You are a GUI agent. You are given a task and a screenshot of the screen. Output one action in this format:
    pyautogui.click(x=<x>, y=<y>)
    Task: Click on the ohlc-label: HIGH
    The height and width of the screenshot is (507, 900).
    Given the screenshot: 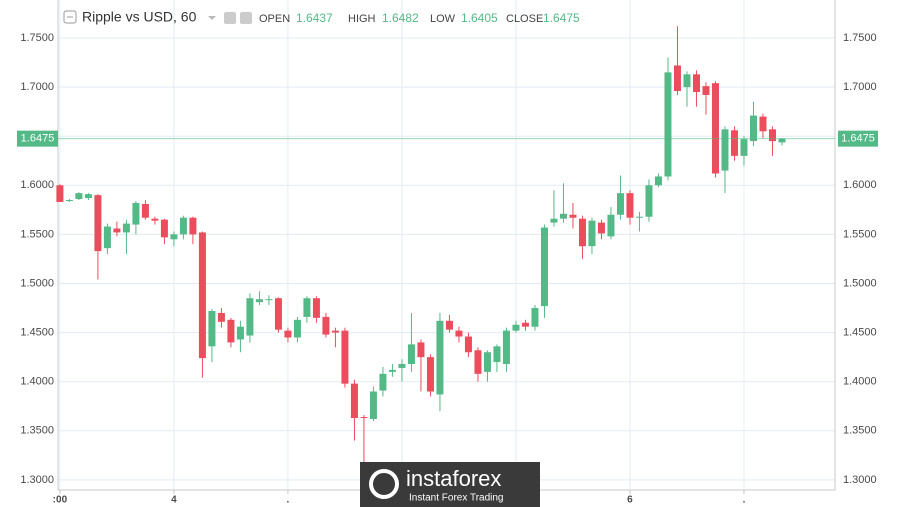 What is the action you would take?
    pyautogui.click(x=362, y=19)
    